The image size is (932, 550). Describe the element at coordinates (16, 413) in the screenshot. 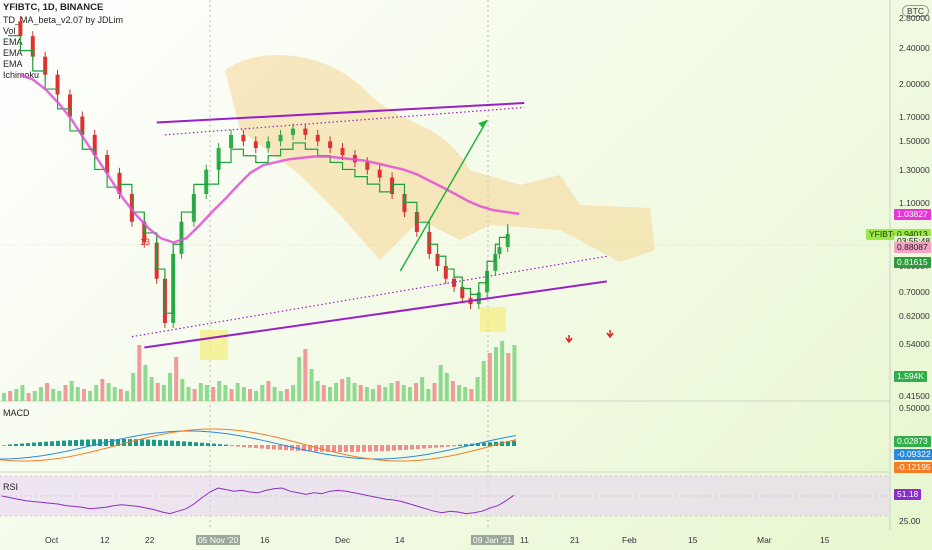

I see `macd-label: MACD` at that location.